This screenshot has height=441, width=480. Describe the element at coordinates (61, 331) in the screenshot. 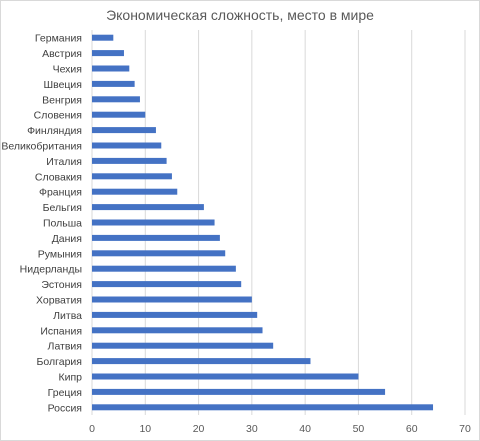

I see `category-label: Испания` at that location.